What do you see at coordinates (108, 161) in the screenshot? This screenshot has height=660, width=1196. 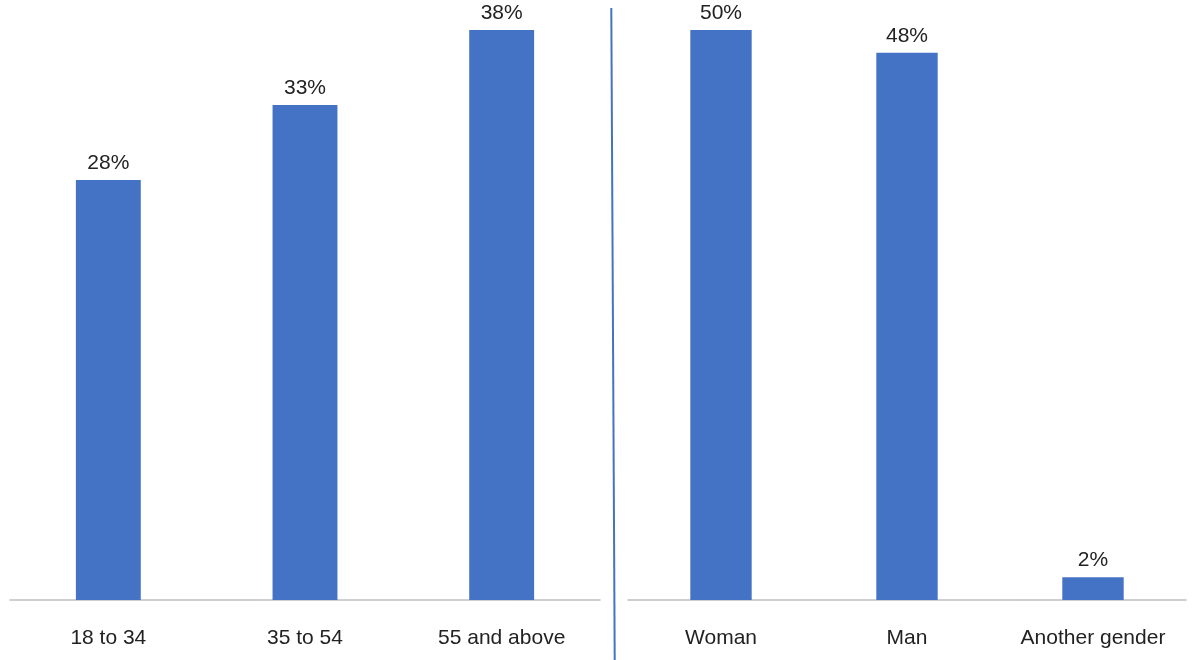 I see `data-label: 28%` at bounding box center [108, 161].